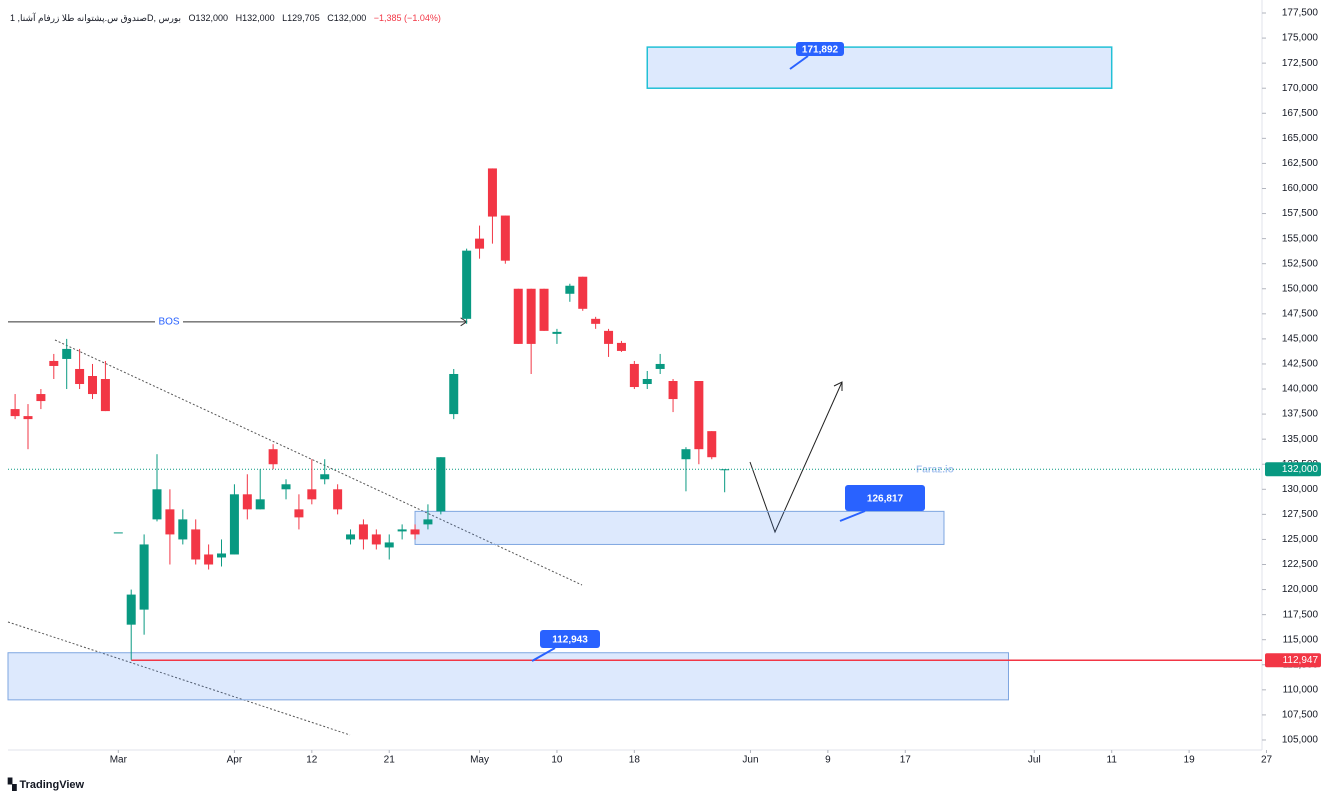 Image resolution: width=1328 pixels, height=800 pixels. What do you see at coordinates (1301, 614) in the screenshot?
I see `y-tick-label: 117,500` at bounding box center [1301, 614].